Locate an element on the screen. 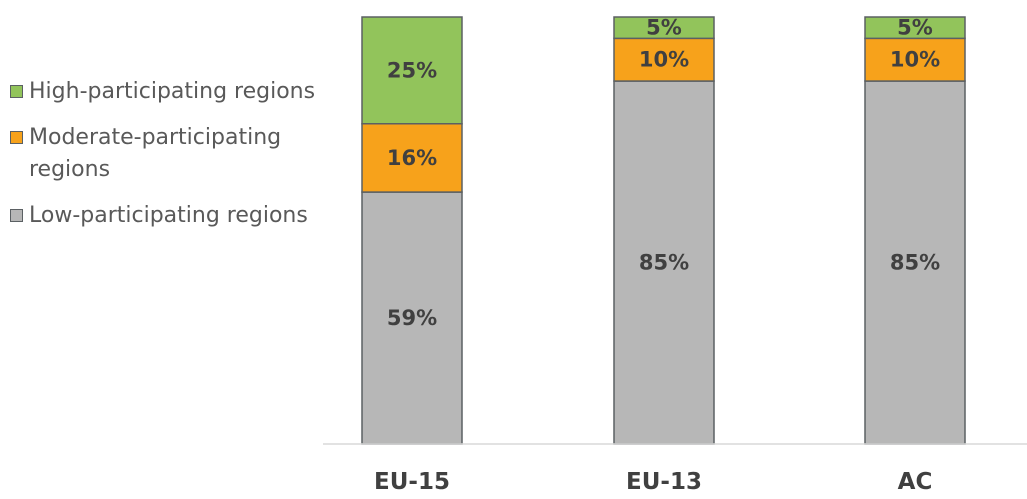  data-label-eu-15-series-1: 16% is located at coordinates (412, 158).